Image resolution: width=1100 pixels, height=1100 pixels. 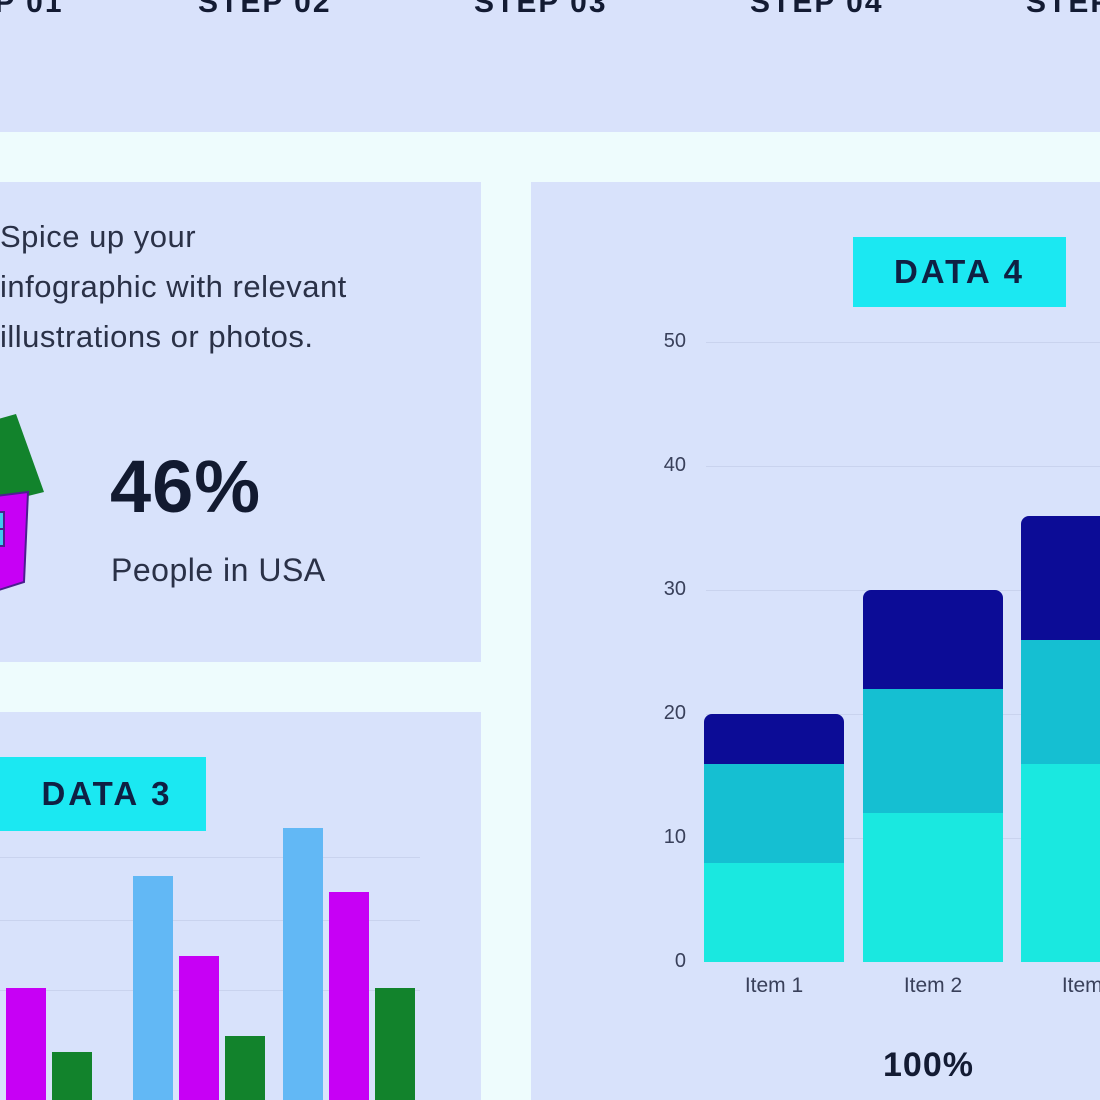 What do you see at coordinates (173, 286) in the screenshot?
I see `intro-line: infographic with relevant` at bounding box center [173, 286].